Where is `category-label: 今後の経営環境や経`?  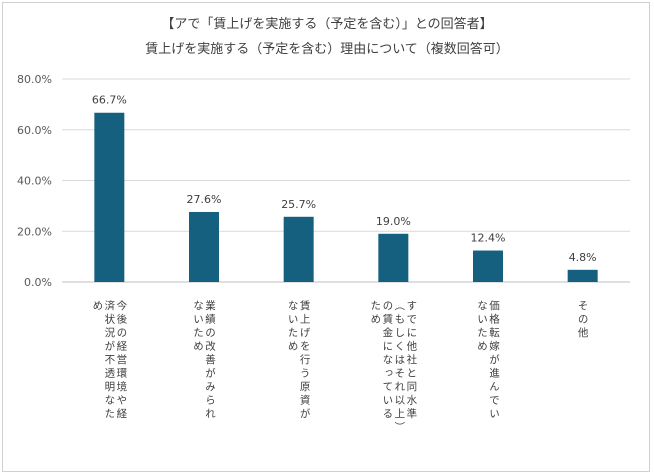 category-label: 今後の経営環境や経 is located at coordinates (121, 360).